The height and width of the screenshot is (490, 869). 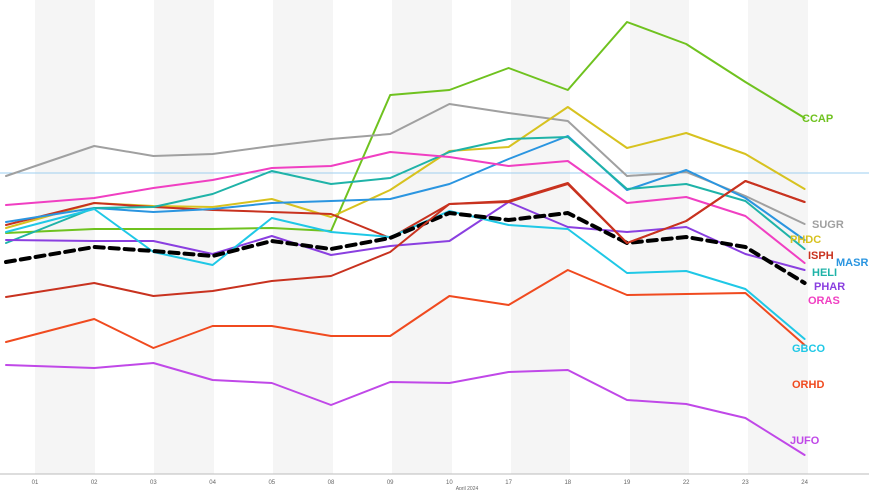 What do you see at coordinates (817, 119) in the screenshot?
I see `series-label-ccap: CCAP` at bounding box center [817, 119].